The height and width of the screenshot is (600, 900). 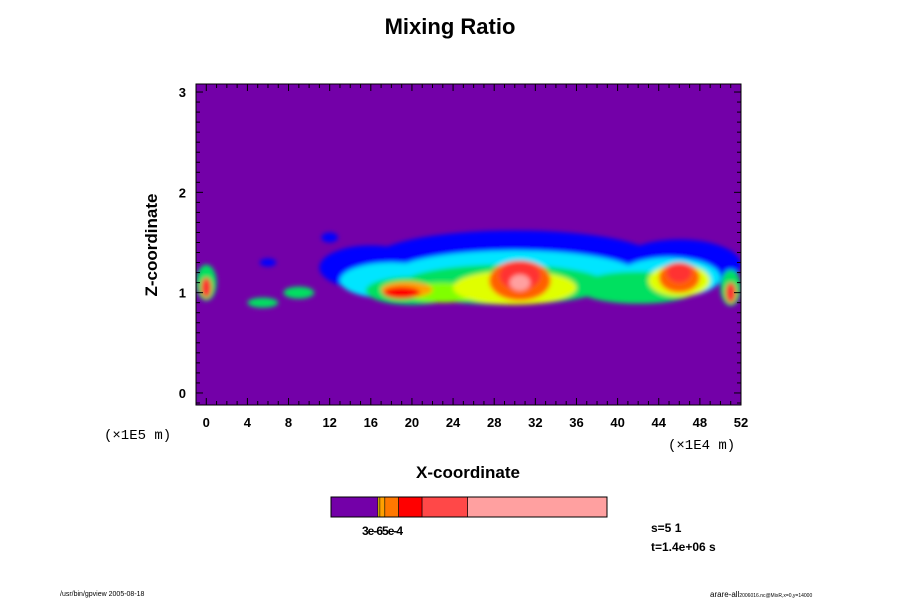 I want to click on x-tick-label: 36, so click(x=576, y=422).